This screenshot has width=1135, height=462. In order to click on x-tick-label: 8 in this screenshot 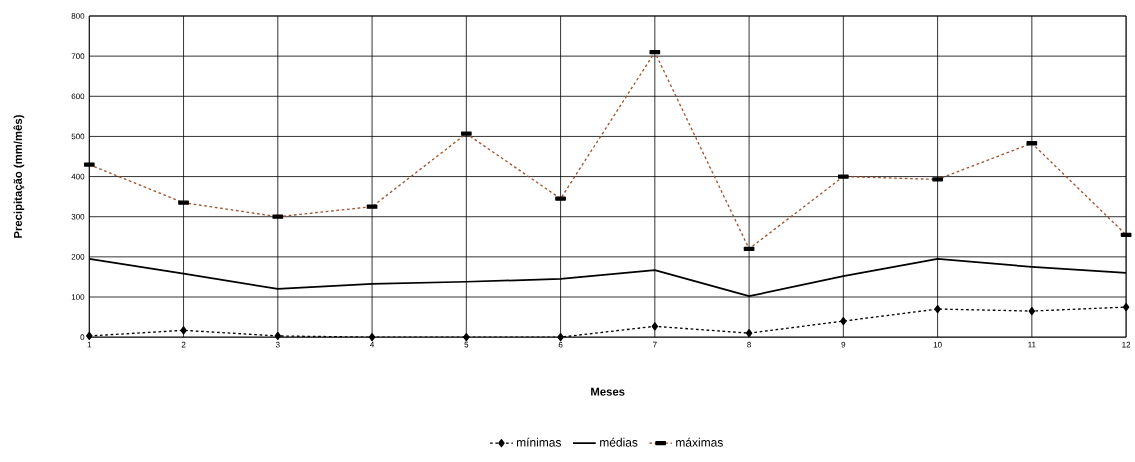, I will do `click(749, 344)`.